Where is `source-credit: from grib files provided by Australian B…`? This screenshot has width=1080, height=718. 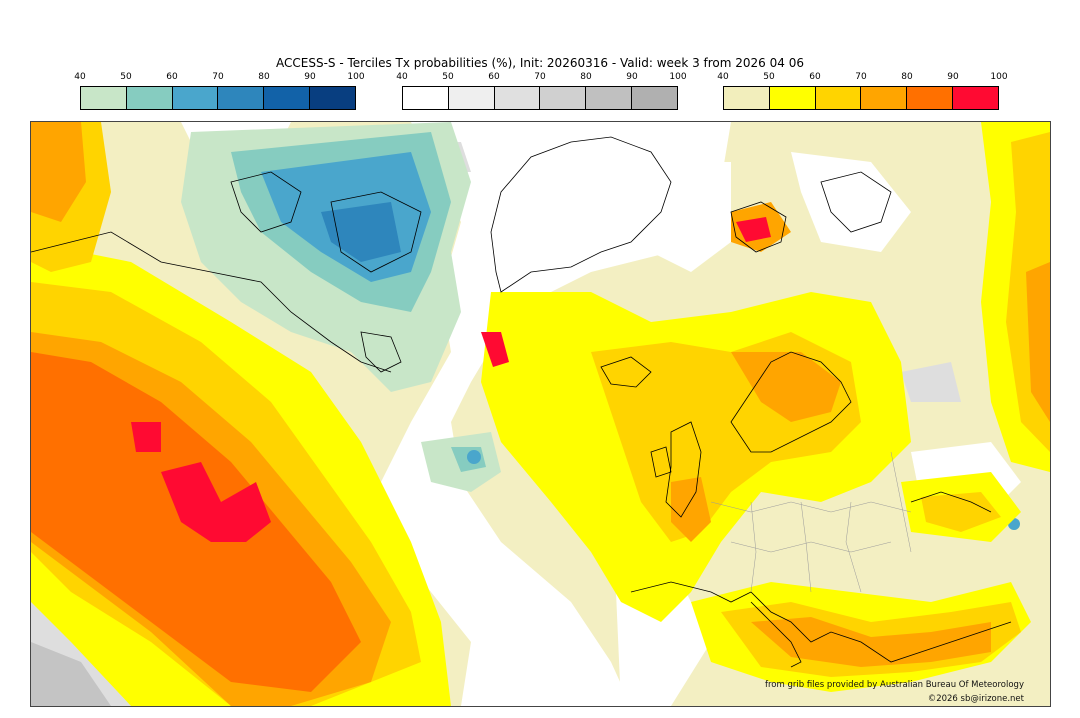 source-credit: from grib files provided by Australian B… is located at coordinates (894, 685).